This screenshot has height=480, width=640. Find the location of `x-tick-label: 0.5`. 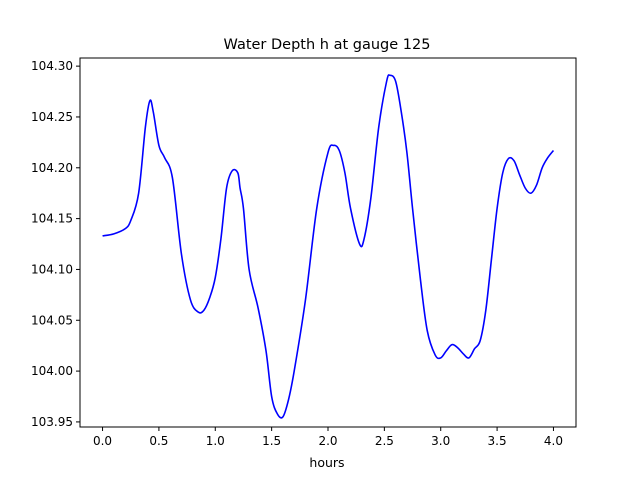

x-tick-label: 0.5 is located at coordinates (158, 441).